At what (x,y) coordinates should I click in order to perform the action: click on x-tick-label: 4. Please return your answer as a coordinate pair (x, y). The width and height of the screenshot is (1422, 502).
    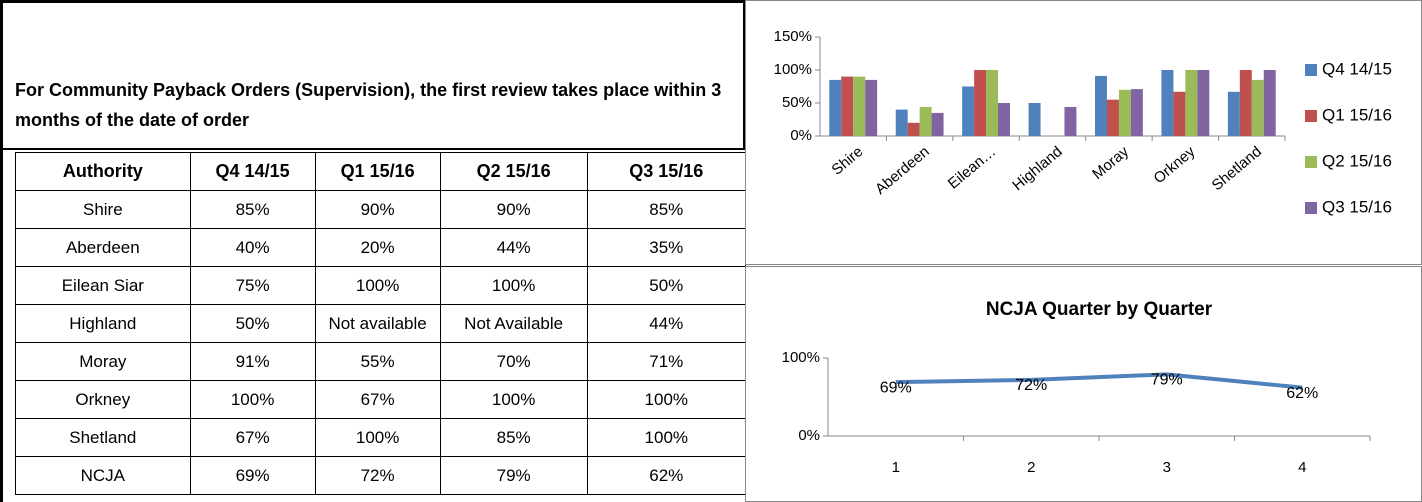
    Looking at the image, I should click on (1302, 467).